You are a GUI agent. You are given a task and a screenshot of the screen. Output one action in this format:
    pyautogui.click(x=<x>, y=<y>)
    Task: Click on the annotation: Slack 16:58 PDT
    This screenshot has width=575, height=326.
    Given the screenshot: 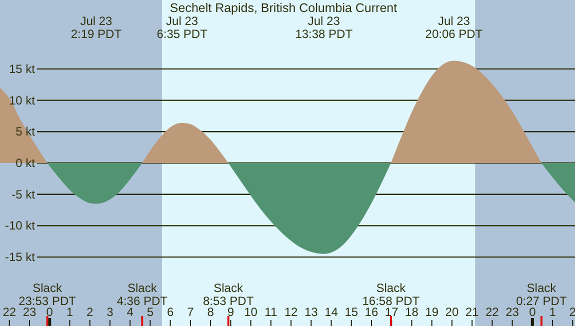 What is the action you would take?
    pyautogui.click(x=391, y=294)
    